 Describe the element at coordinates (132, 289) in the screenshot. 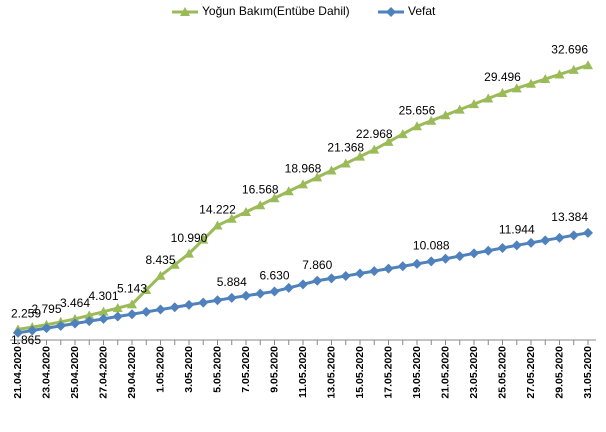

I see `data-label: 5.143` at that location.